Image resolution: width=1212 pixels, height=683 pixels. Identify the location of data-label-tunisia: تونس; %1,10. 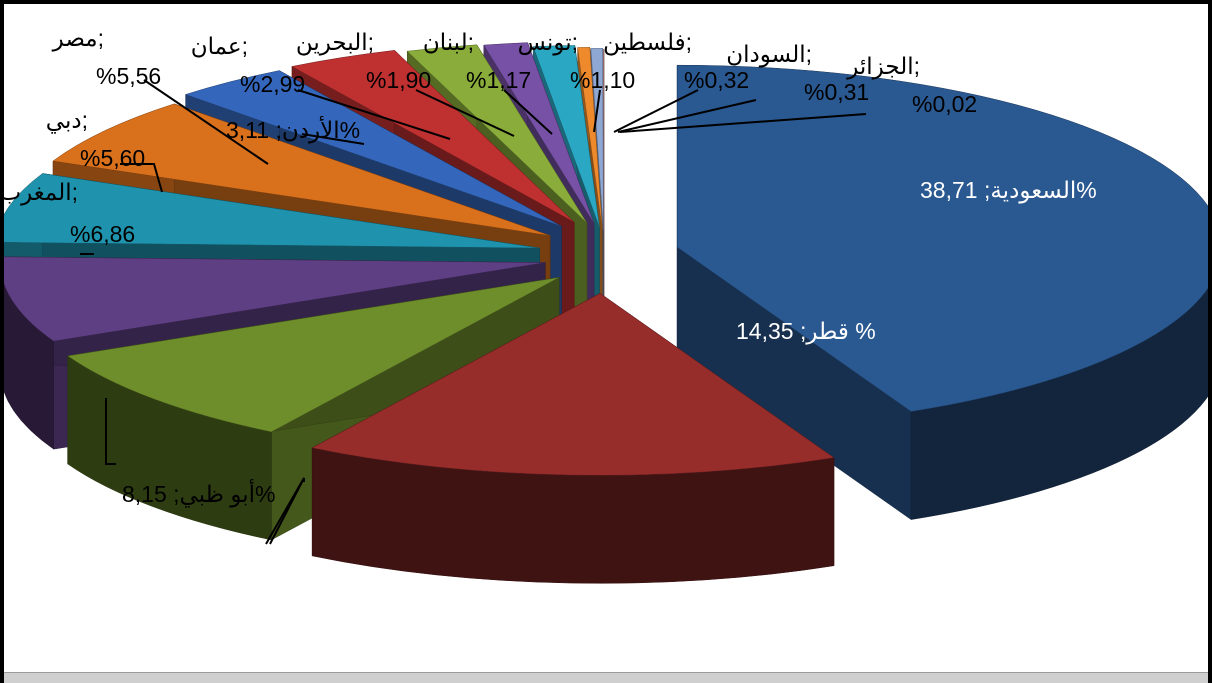
(577, 61).